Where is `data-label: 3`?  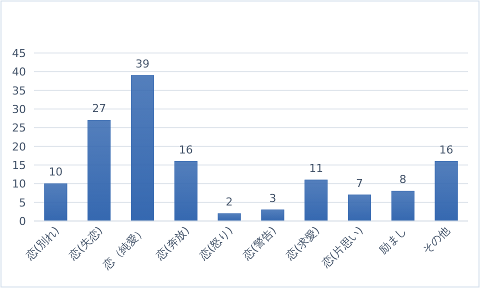 data-label: 3 is located at coordinates (272, 198).